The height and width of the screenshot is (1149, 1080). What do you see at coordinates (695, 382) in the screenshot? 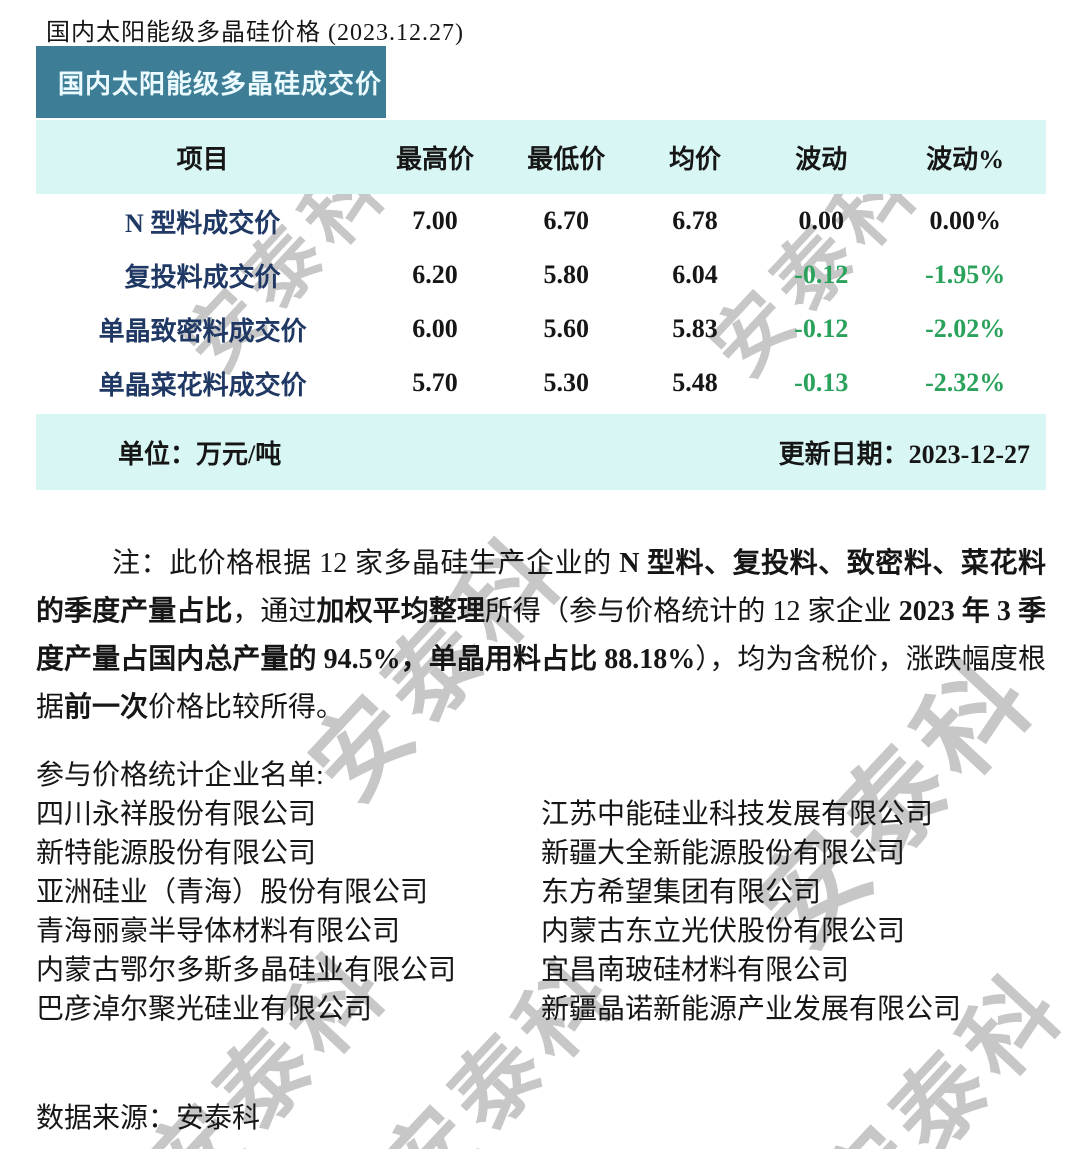
I see `row-value: 5.48` at bounding box center [695, 382].